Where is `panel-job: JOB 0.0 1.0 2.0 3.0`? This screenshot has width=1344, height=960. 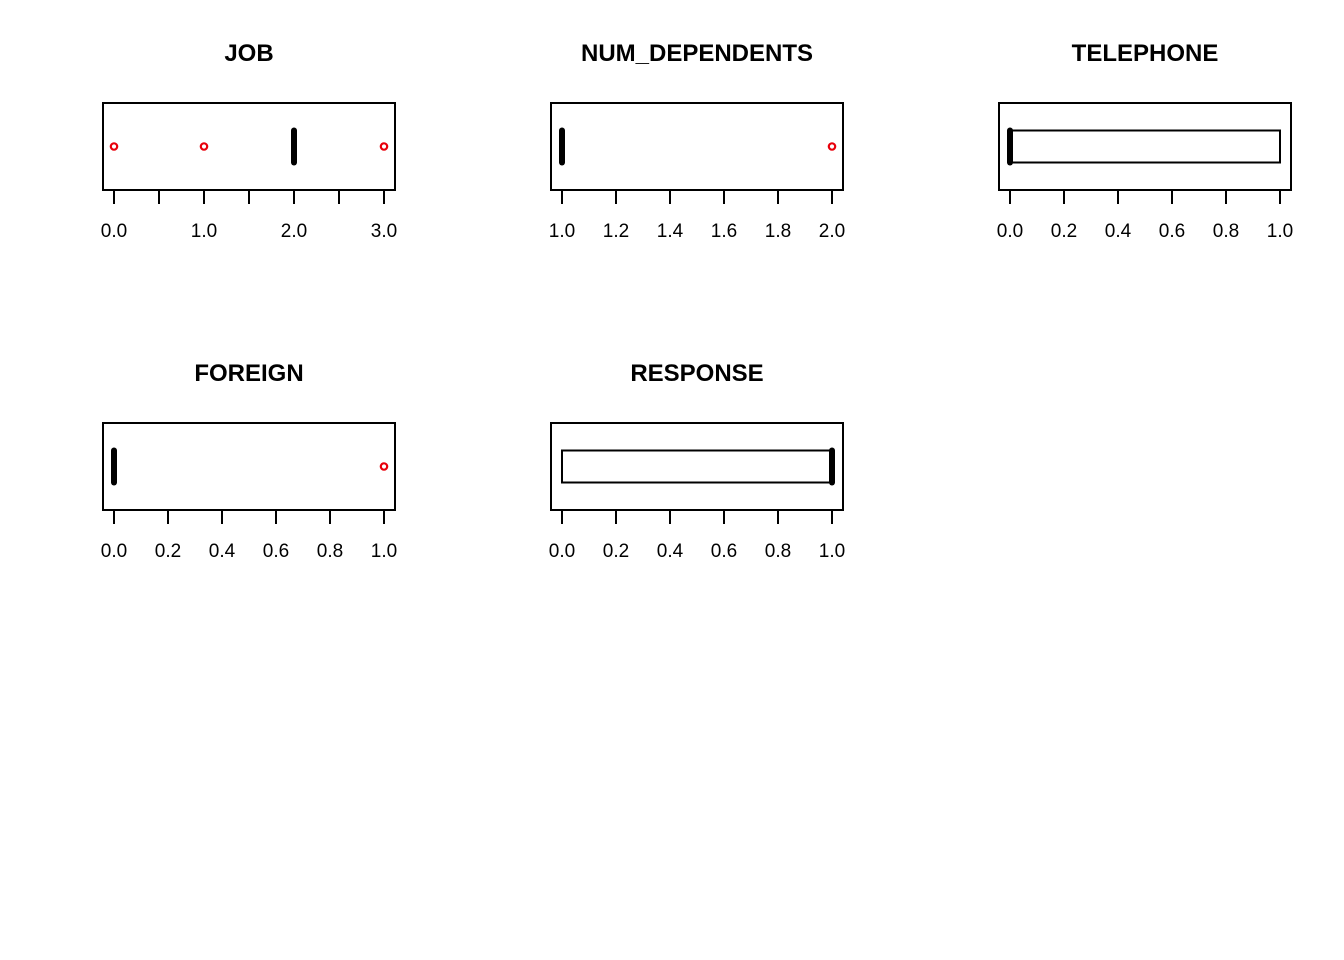
panel-job: JOB 0.0 1.0 2.0 3.0 is located at coordinates (249, 141).